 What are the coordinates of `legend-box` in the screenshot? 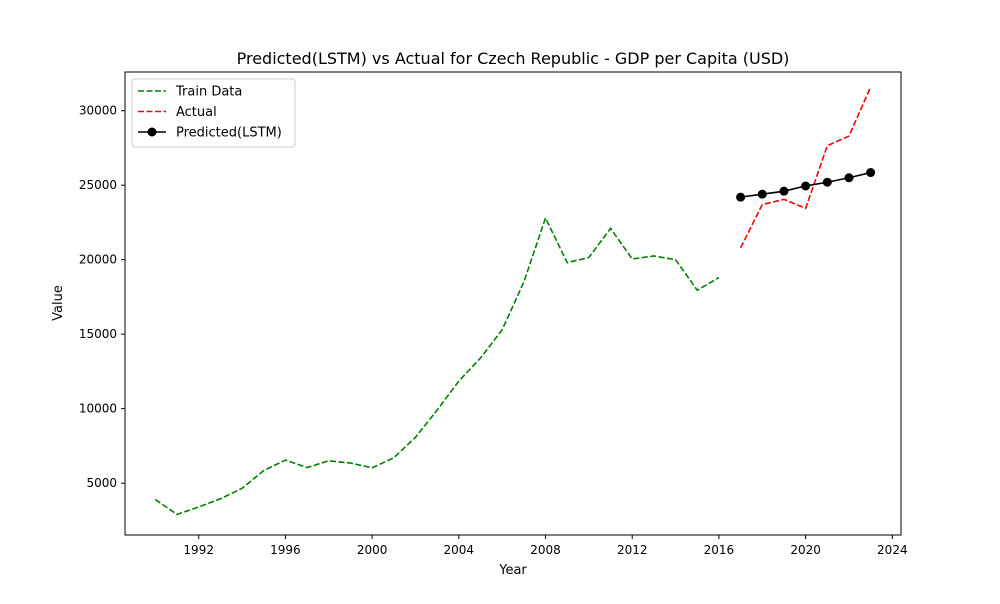 It's located at (213, 113).